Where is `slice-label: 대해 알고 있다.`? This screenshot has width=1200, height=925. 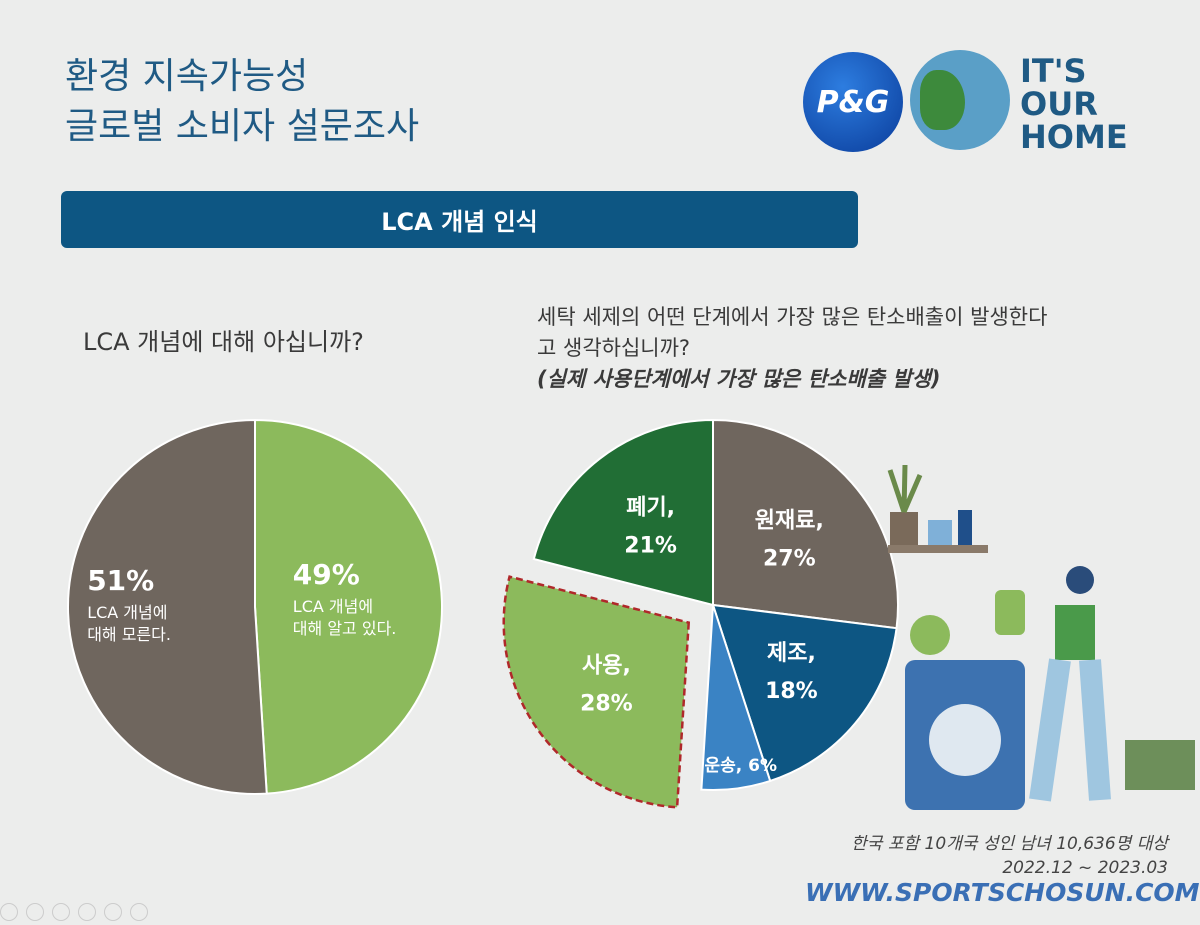 slice-label: 대해 알고 있다. is located at coordinates (345, 628).